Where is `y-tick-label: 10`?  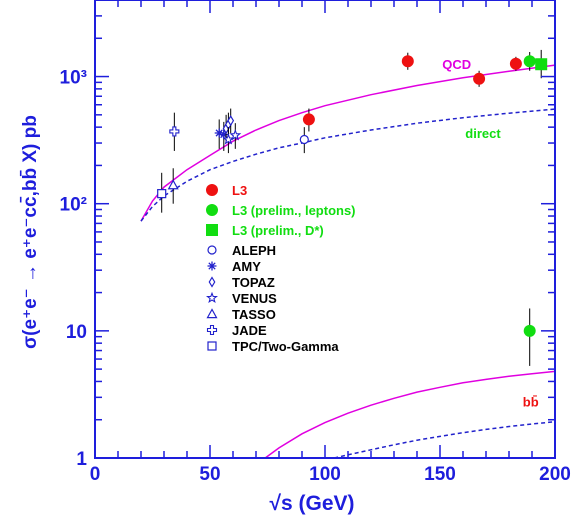 y-tick-label: 10 is located at coordinates (76, 332).